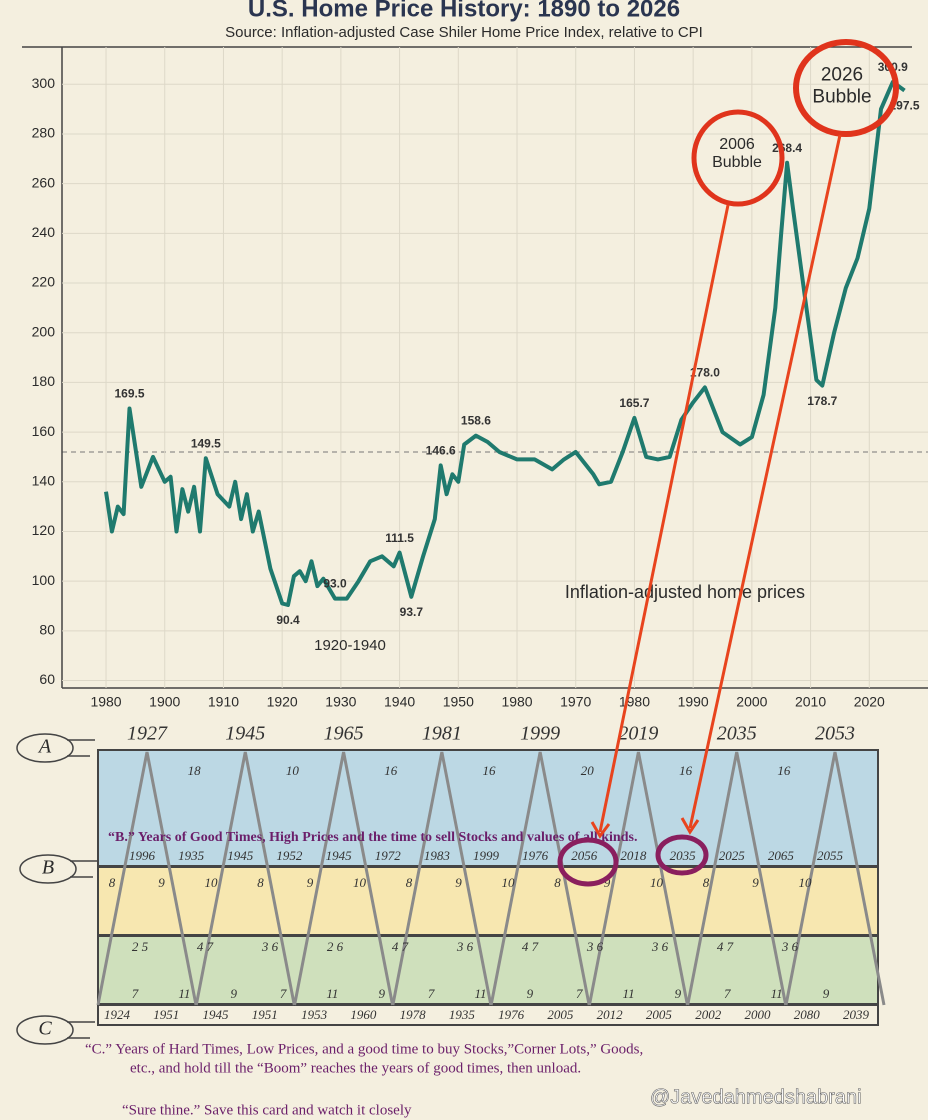 The height and width of the screenshot is (1120, 928). Describe the element at coordinates (293, 770) in the screenshot. I see `a-duration: 10` at that location.